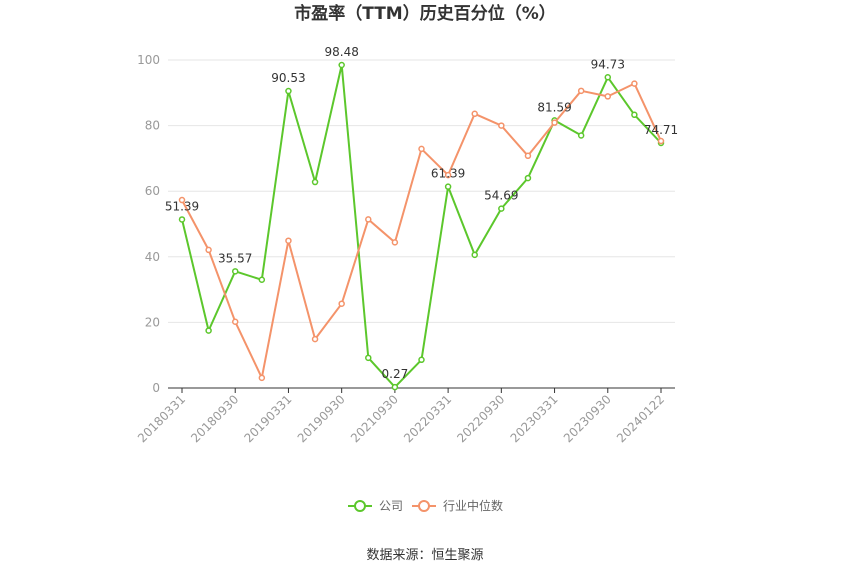 The height and width of the screenshot is (575, 850). Describe the element at coordinates (425, 13) in the screenshot. I see `chart-title: 市盈率（TTM）历史百分位（%）` at that location.